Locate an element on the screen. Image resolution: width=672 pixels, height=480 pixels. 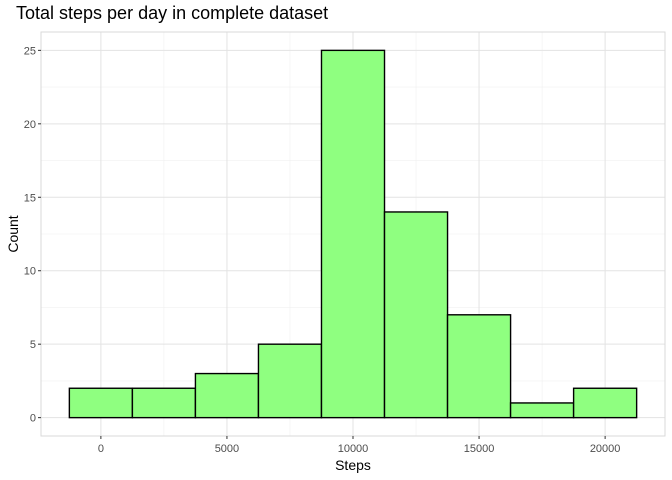
y-axis-ticks: 0 5 10 15 20 25 is located at coordinates (32, 235).